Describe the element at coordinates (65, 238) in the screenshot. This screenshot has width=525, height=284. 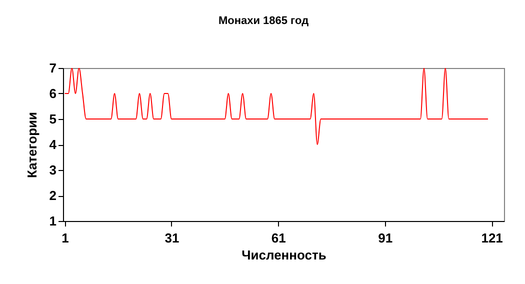
I see `x-tick-label: 1` at that location.